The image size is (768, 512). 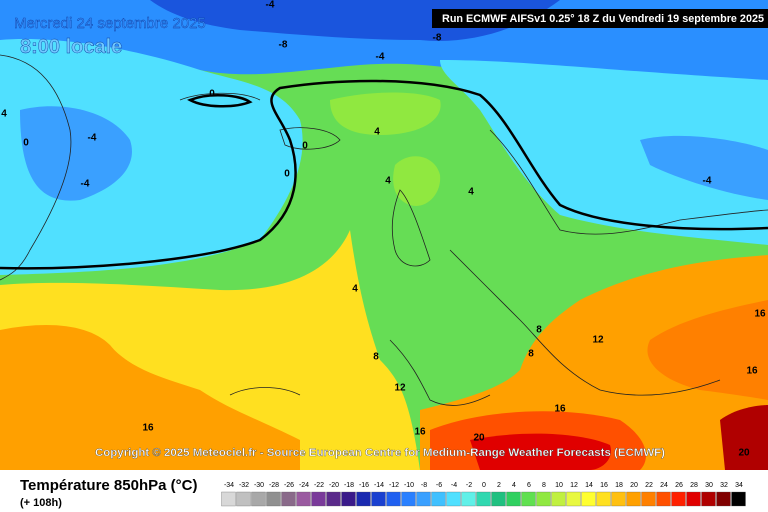 I want to click on legend-label: -24, so click(x=304, y=485).